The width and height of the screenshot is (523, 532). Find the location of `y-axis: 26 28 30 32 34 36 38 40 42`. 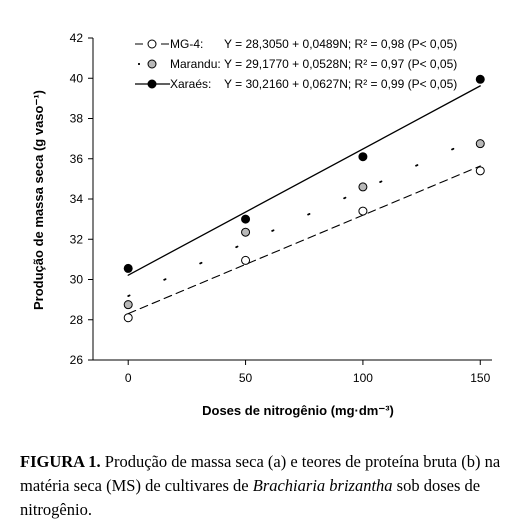

y-axis: 26 28 30 32 34 36 38 40 42 is located at coordinates (82, 199).